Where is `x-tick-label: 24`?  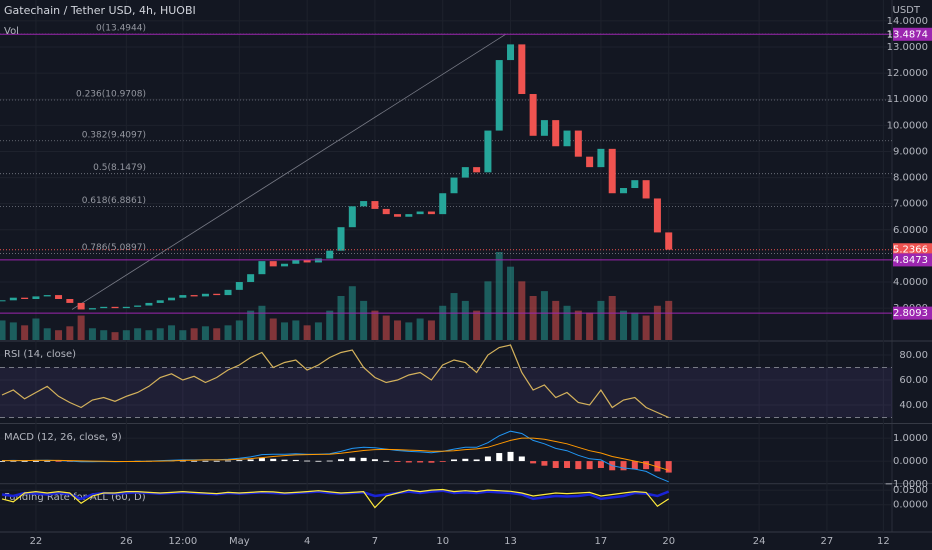 x-tick-label: 24 is located at coordinates (759, 541).